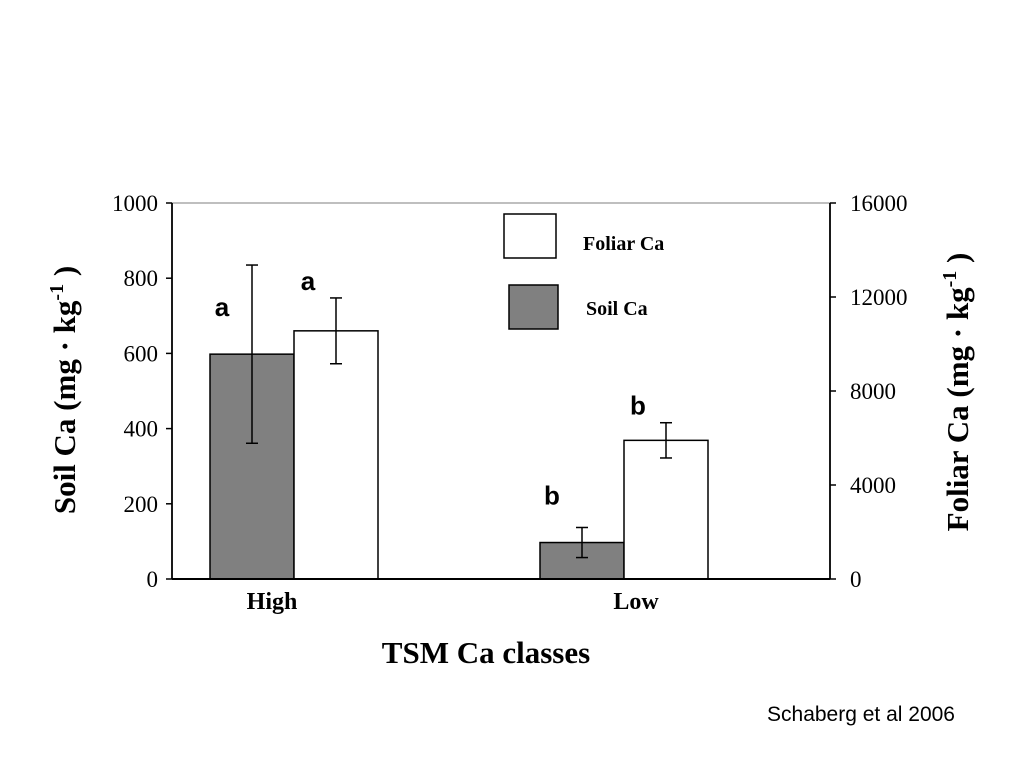  I want to click on category-label: High, so click(272, 602).